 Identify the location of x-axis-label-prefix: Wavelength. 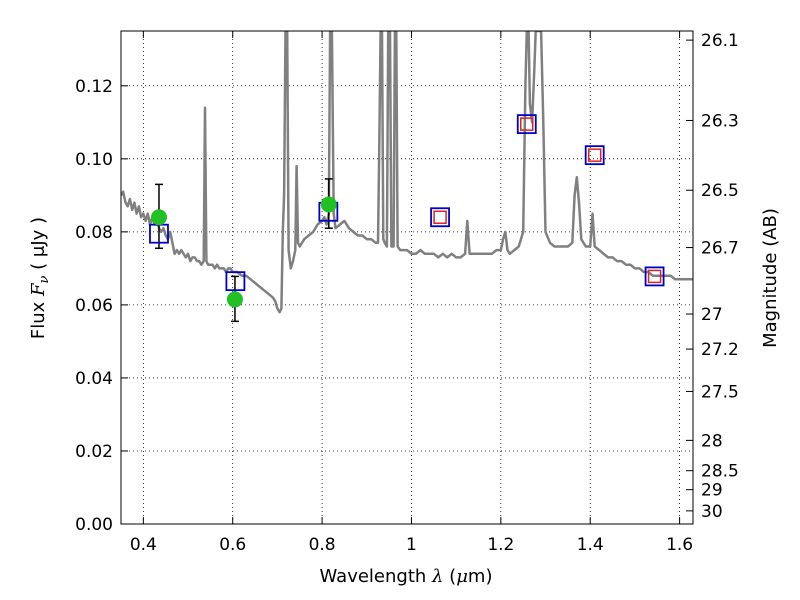
(376, 576).